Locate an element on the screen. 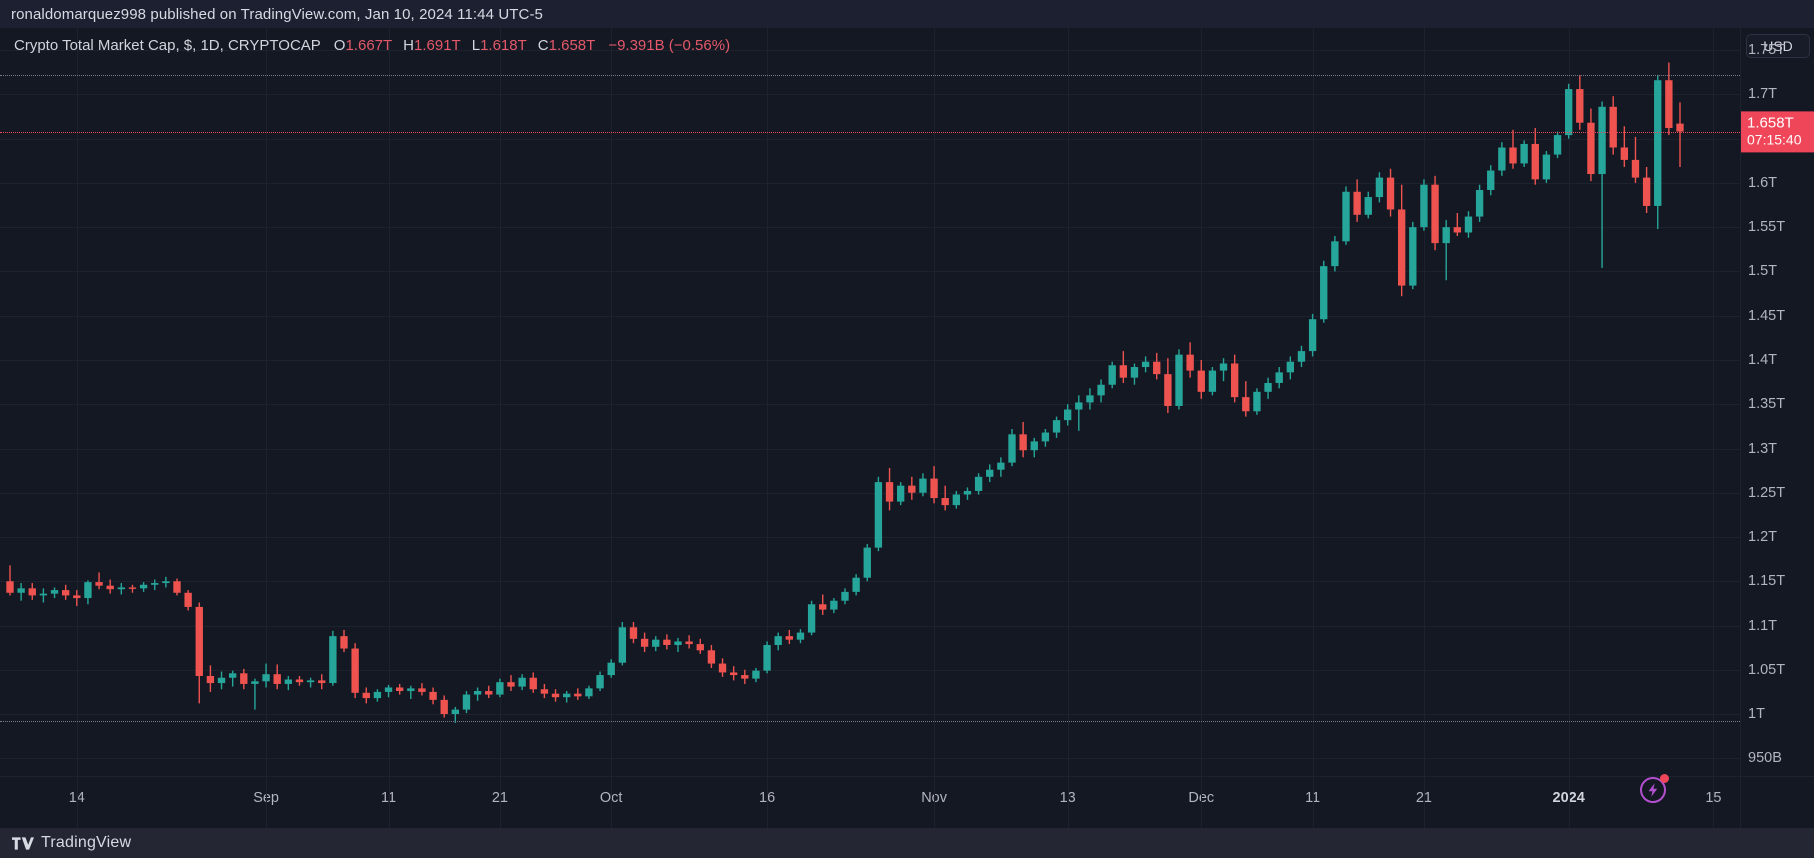 The width and height of the screenshot is (1814, 858). currency-unit-button: USD is located at coordinates (1778, 46).